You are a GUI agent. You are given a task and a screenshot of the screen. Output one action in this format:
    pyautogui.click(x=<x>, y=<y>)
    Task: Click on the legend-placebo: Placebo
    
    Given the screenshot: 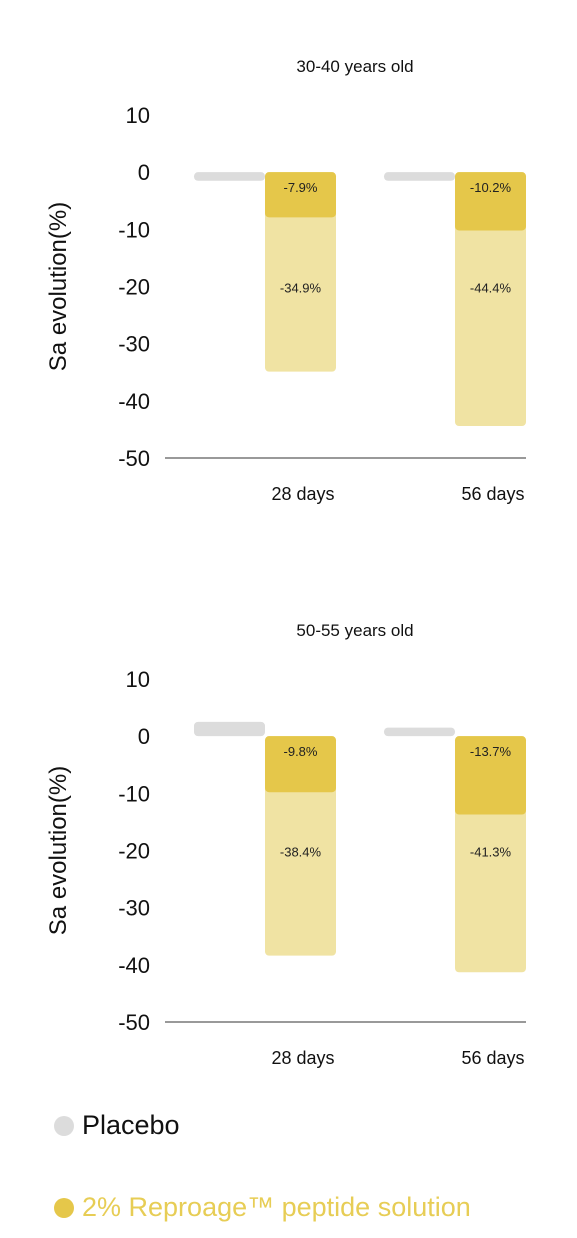 What is the action you would take?
    pyautogui.click(x=117, y=1125)
    